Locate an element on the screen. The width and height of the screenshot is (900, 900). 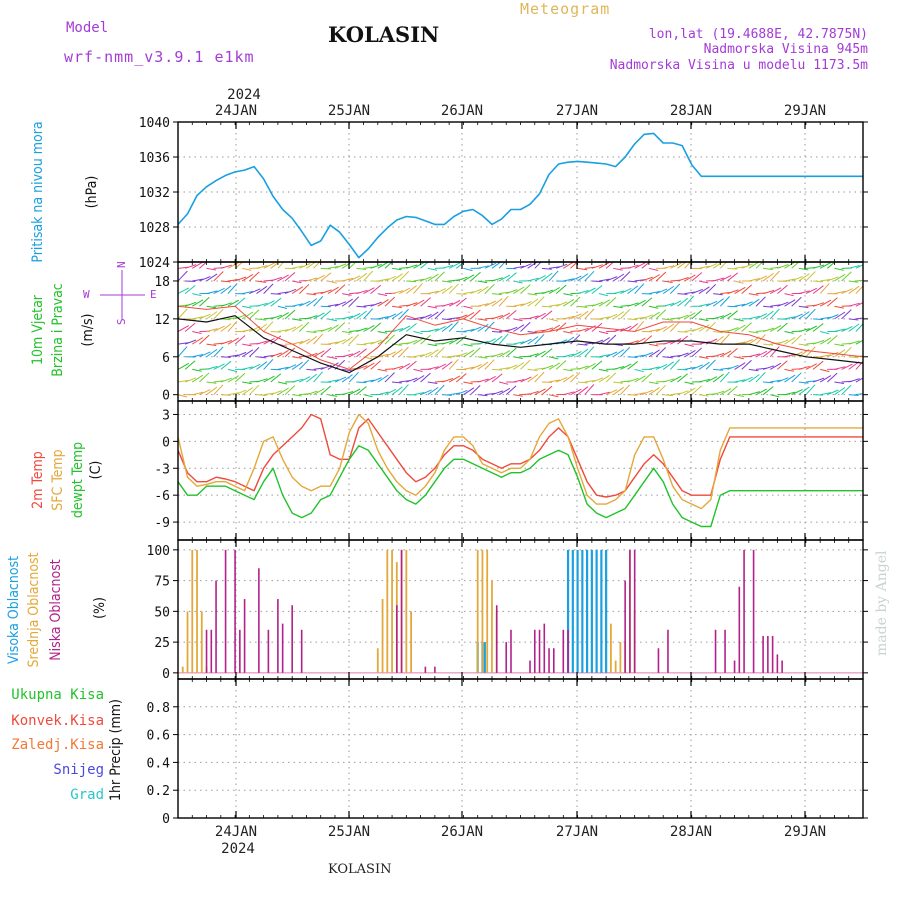
year-label: 2024 is located at coordinates (238, 849).